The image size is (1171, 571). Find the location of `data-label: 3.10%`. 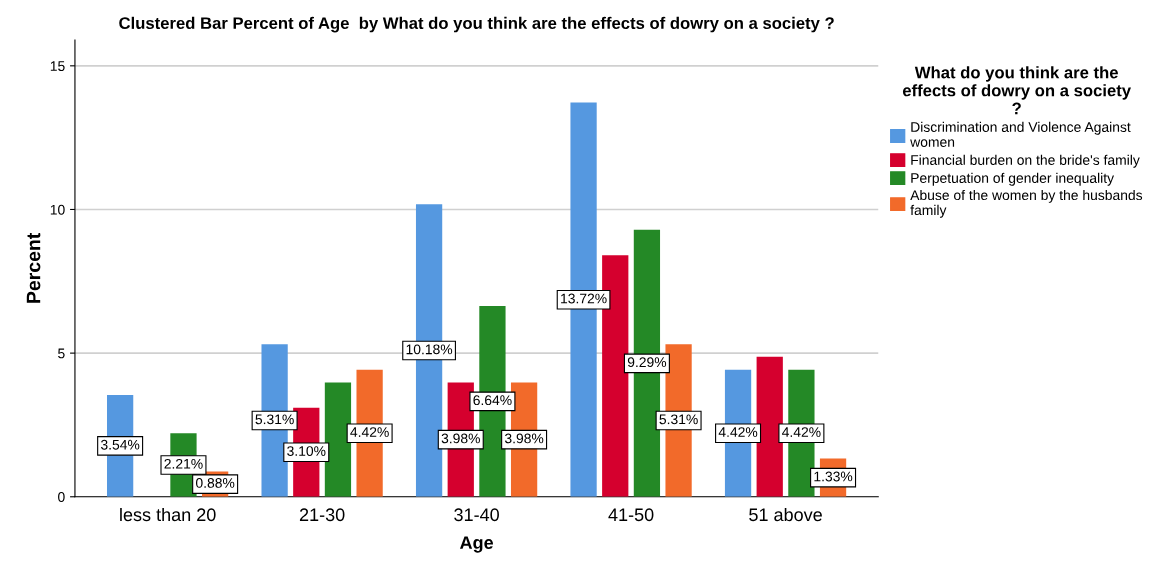

data-label: 3.10% is located at coordinates (306, 451).